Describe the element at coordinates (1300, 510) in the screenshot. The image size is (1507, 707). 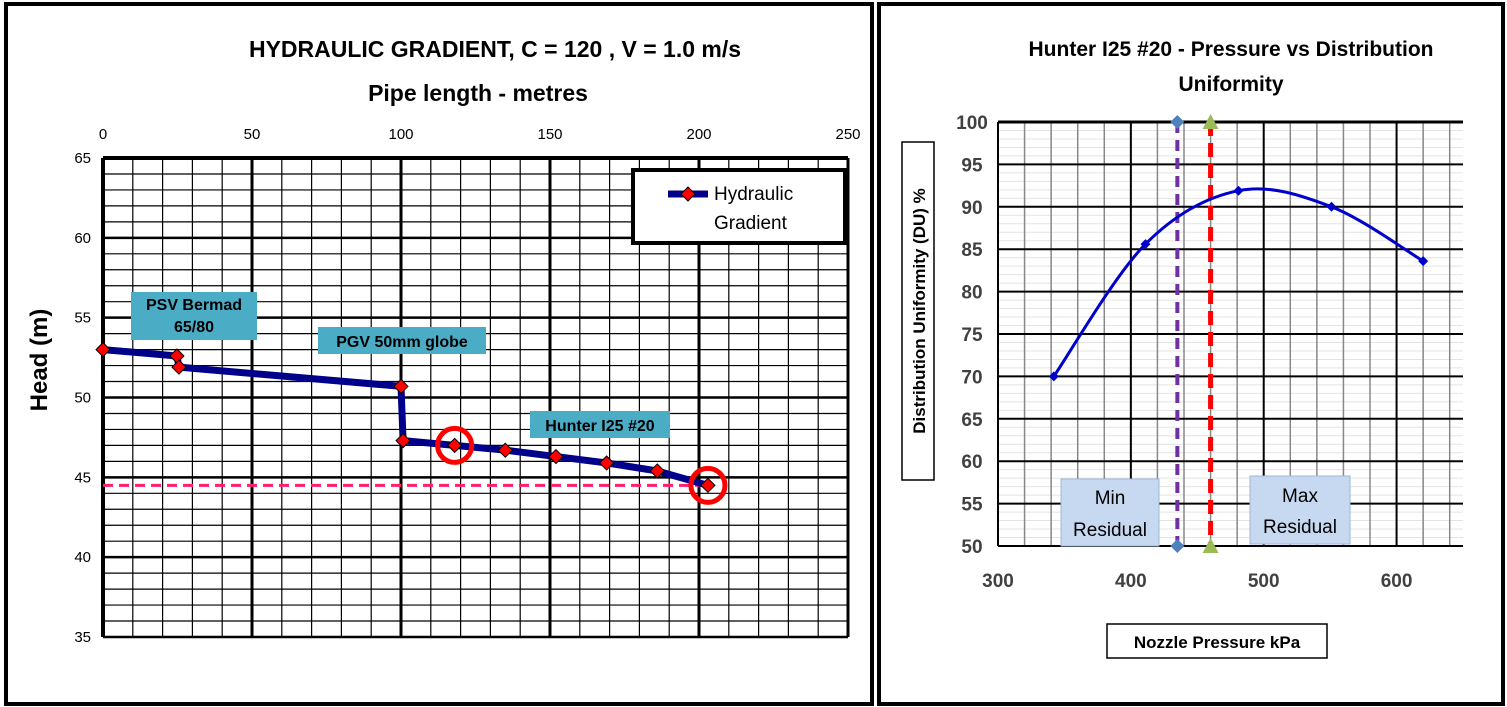
I see `annotation-max-residual` at that location.